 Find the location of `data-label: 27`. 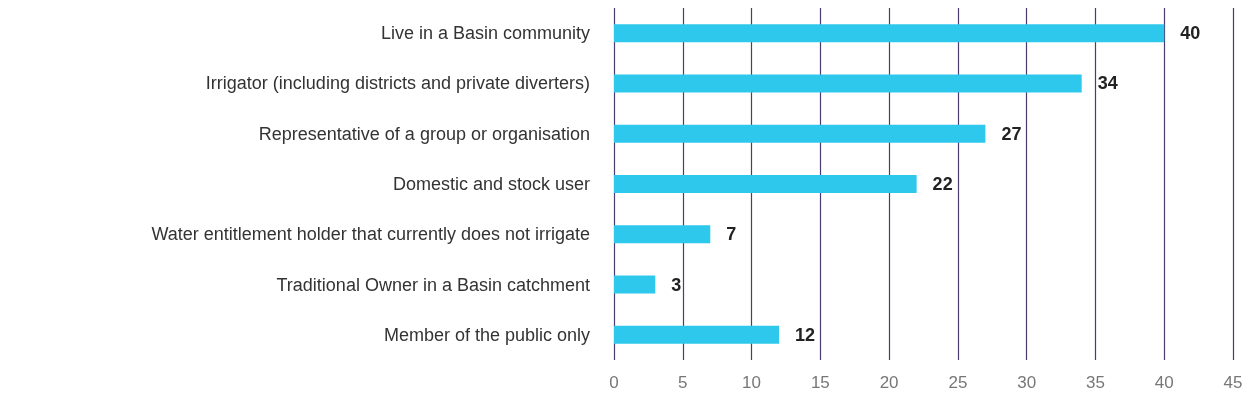

data-label: 27 is located at coordinates (1011, 133).